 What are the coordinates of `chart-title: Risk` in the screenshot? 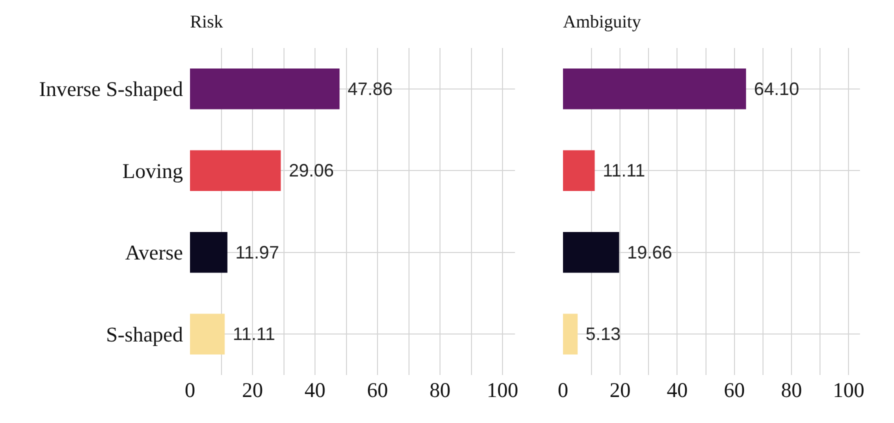 It's located at (207, 21).